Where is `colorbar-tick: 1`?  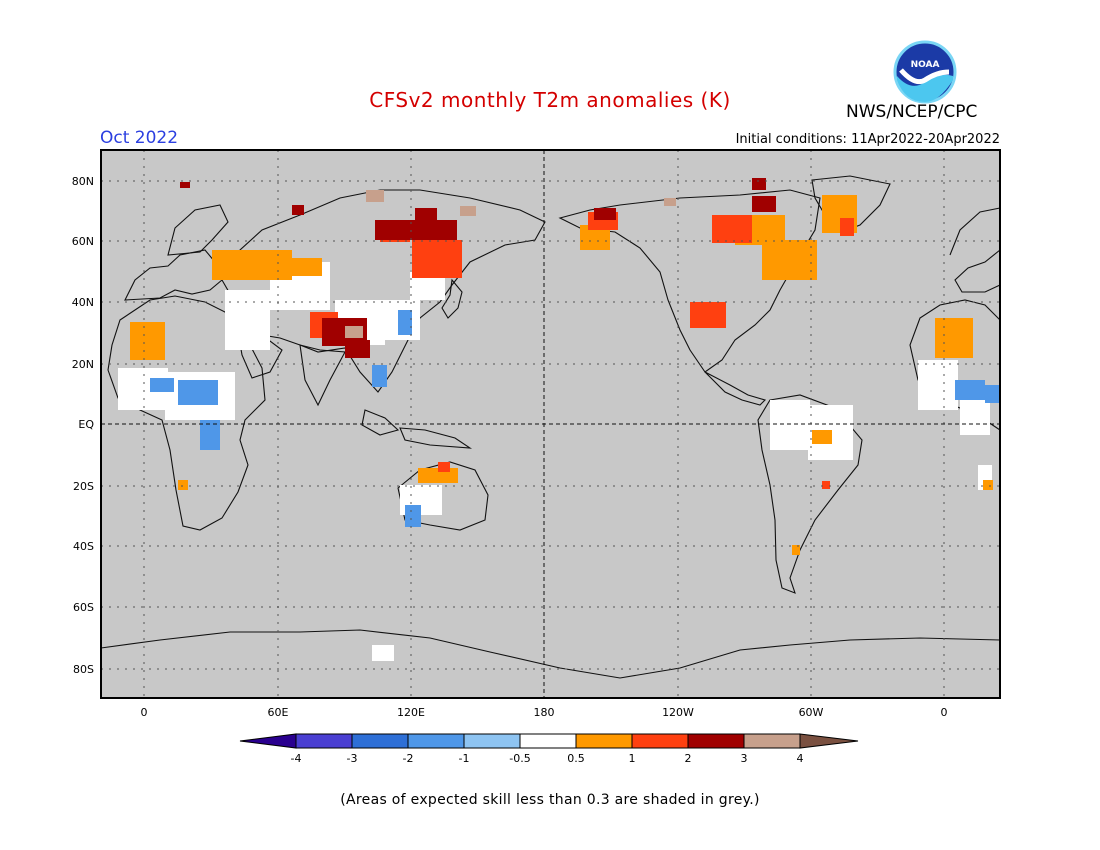
colorbar-tick: 1 is located at coordinates (632, 758).